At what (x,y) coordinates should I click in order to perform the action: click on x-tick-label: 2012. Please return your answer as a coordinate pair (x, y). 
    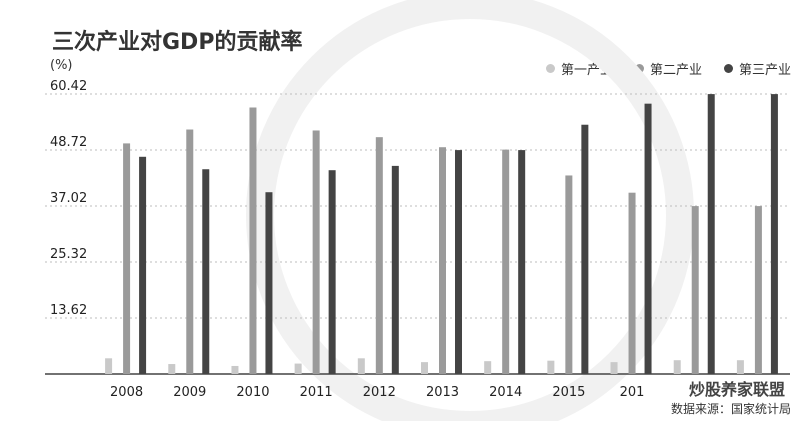
    Looking at the image, I should click on (379, 392).